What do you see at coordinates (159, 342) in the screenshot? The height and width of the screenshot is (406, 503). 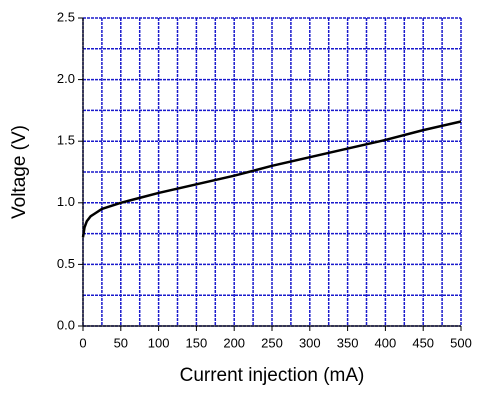 I see `x-tick-label: 100` at bounding box center [159, 342].